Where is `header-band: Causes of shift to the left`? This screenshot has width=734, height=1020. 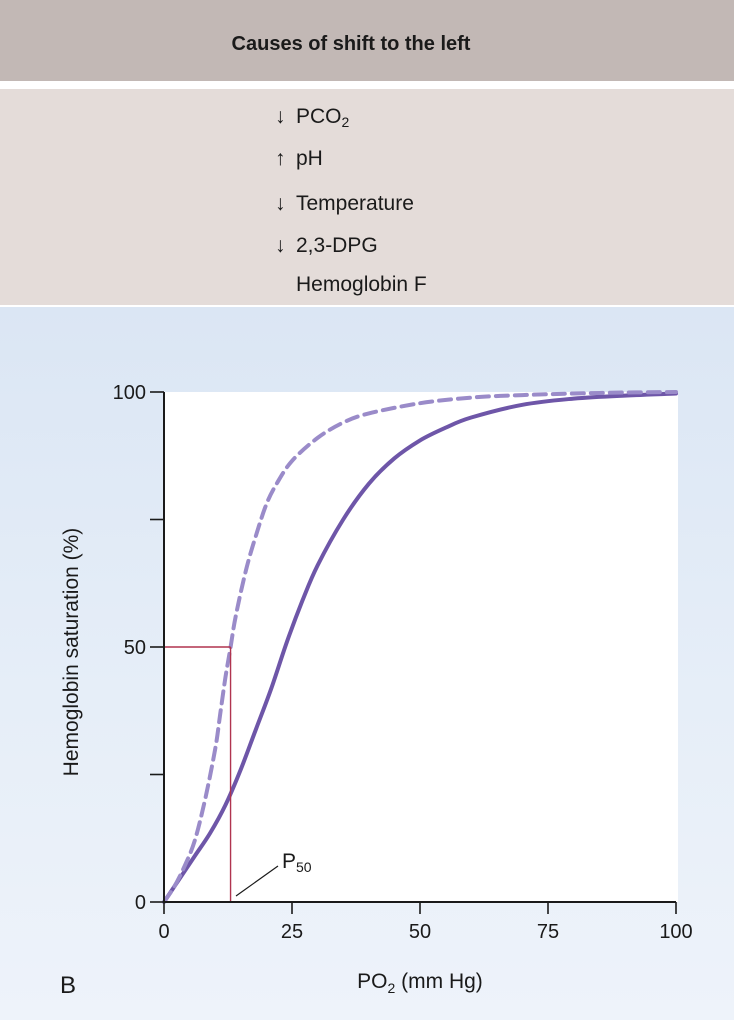
header-band: Causes of shift to the left is located at coordinates (367, 40).